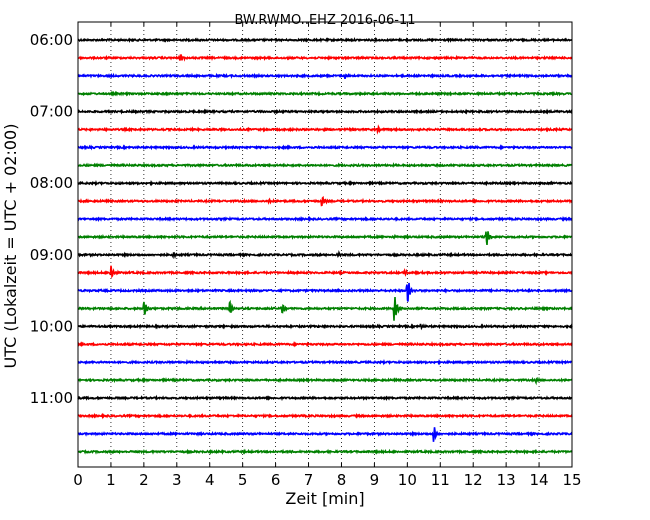  I want to click on x-tick-label: 15, so click(571, 480).